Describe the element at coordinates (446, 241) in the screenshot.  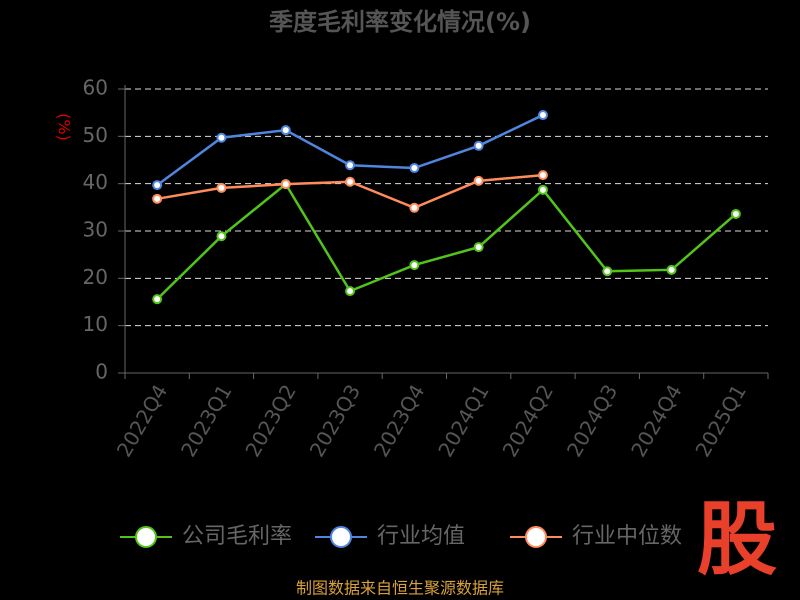
I see `series-line` at that location.